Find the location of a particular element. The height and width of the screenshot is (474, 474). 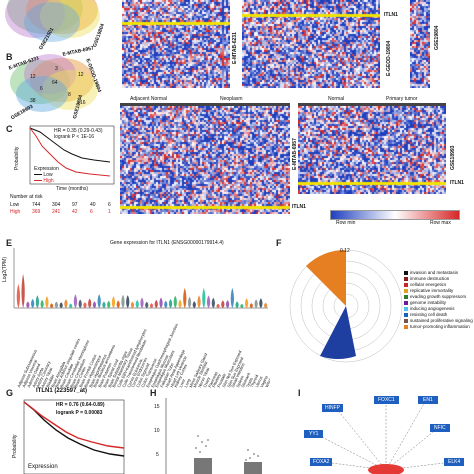

bar-h-ytick-10: 10 is located at coordinates (157, 431).